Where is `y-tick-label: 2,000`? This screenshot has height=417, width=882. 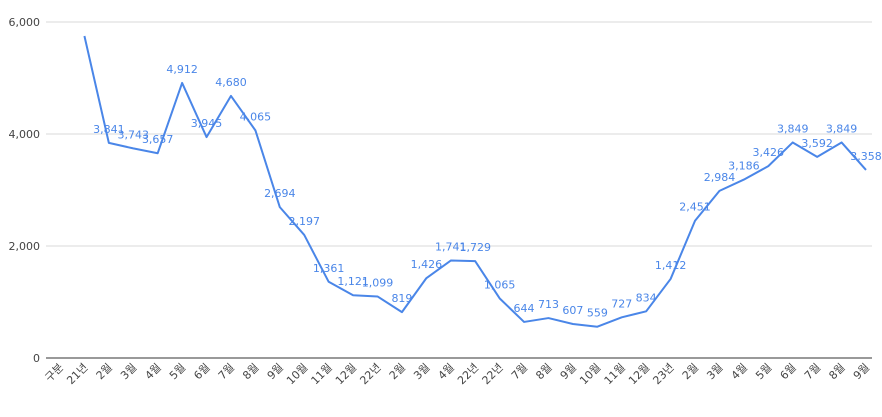 y-tick-label: 2,000 is located at coordinates (25, 246).